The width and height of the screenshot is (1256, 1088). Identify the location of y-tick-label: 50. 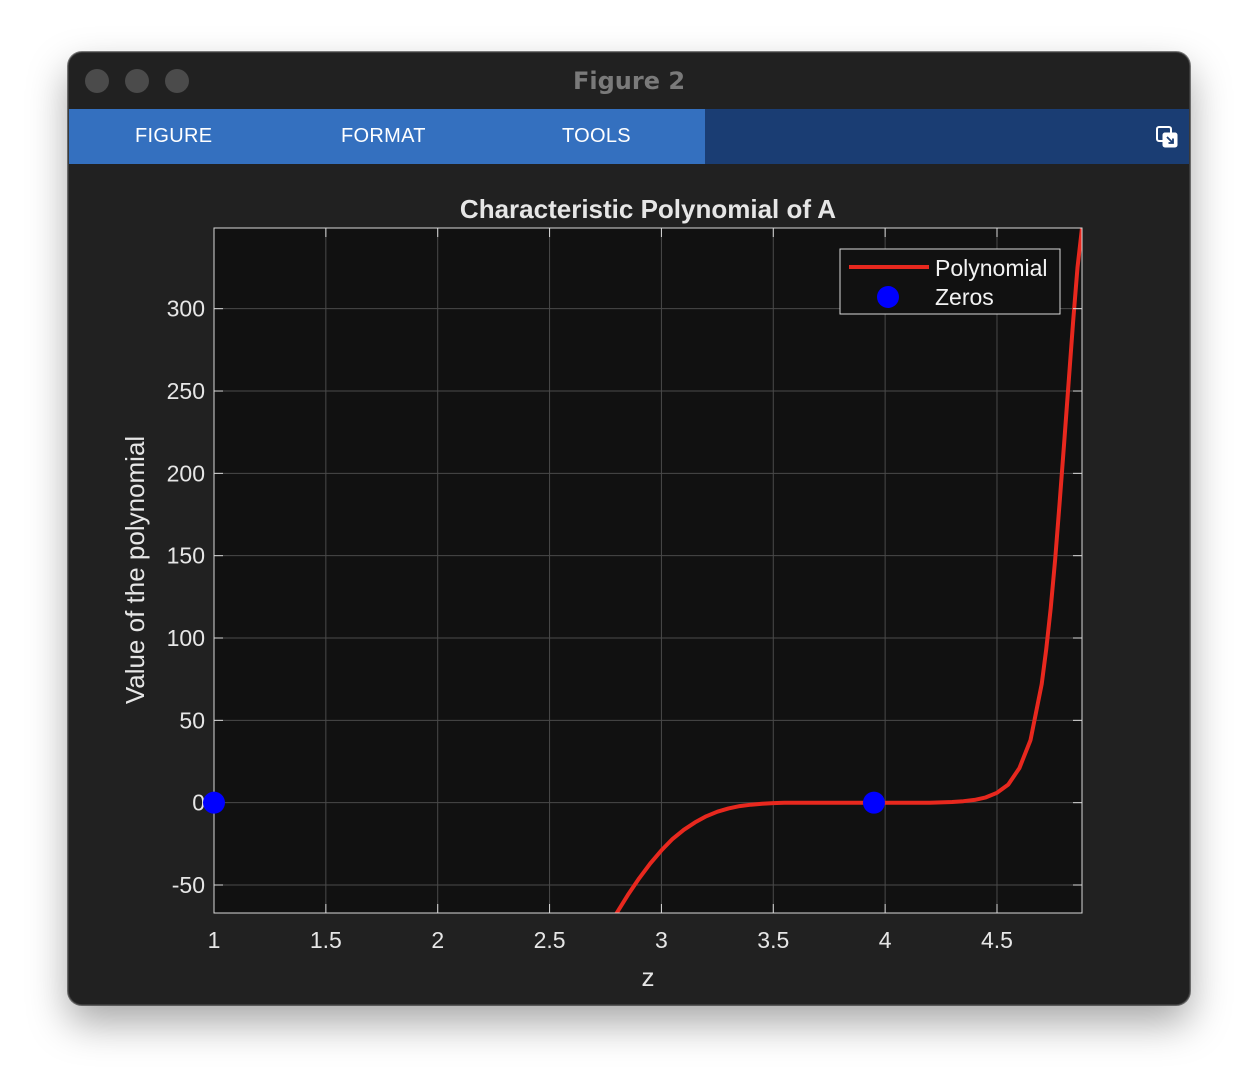
(192, 720).